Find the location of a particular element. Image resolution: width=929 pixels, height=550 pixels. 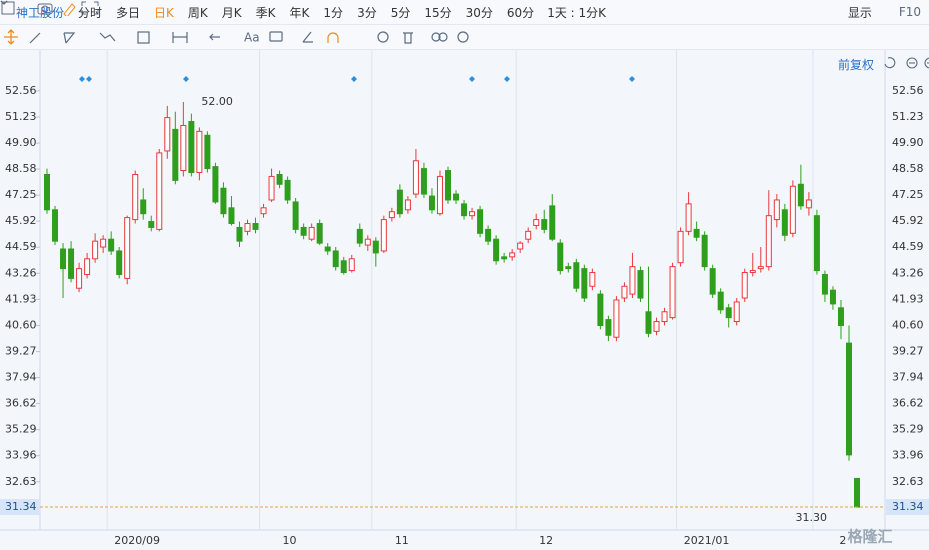

icon-set is located at coordinates (50, 8).